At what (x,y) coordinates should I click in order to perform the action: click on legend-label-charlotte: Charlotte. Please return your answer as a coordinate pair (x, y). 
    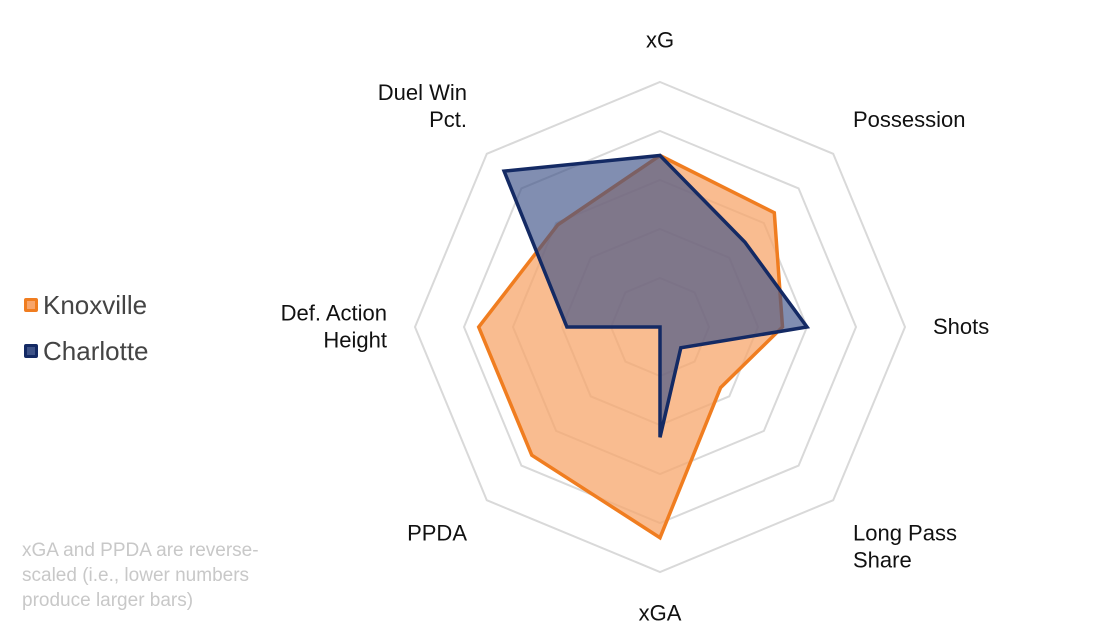
    Looking at the image, I should click on (96, 350).